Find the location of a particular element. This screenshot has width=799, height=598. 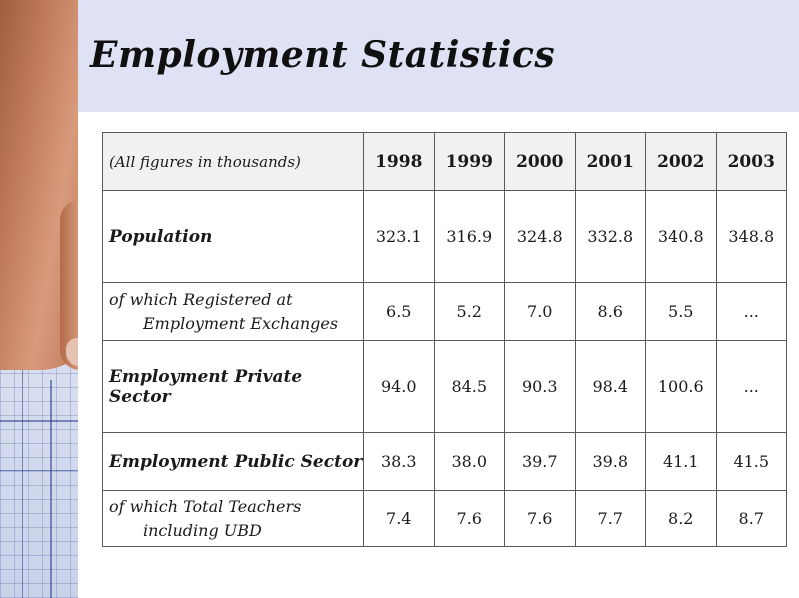

row-label: of which Total Teachers including UBD is located at coordinates (233, 518).